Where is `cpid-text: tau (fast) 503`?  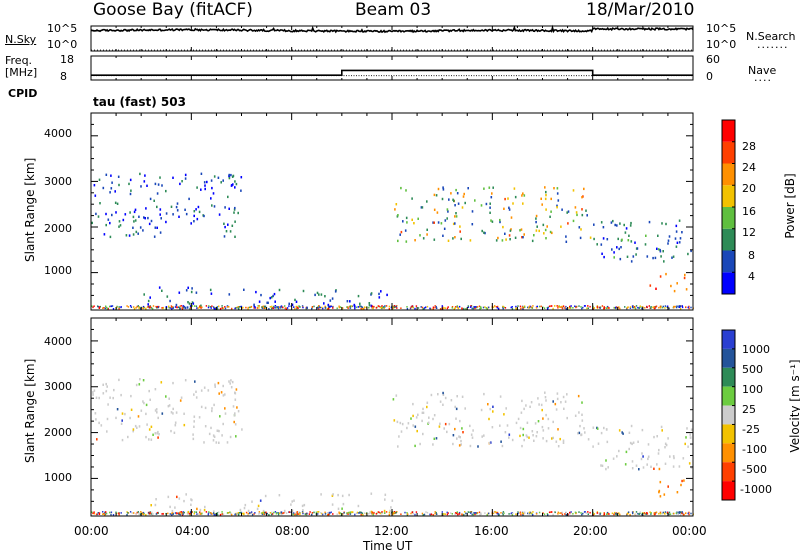
cpid-text: tau (fast) 503 is located at coordinates (139, 102).